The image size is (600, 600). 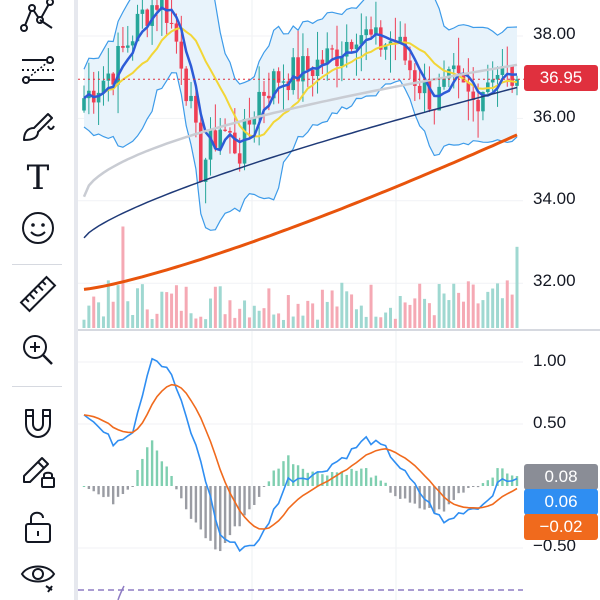 What do you see at coordinates (38, 178) in the screenshot?
I see `text-tool-button: T` at bounding box center [38, 178].